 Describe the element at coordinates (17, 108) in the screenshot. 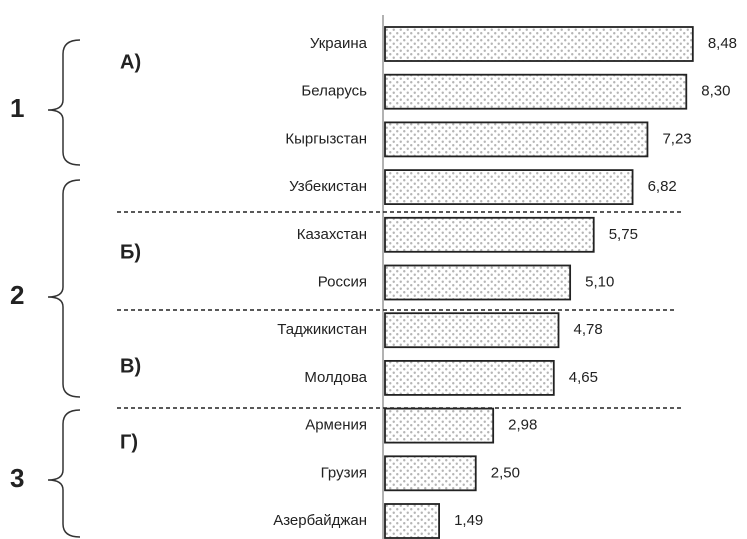

I see `group-label: 1` at that location.